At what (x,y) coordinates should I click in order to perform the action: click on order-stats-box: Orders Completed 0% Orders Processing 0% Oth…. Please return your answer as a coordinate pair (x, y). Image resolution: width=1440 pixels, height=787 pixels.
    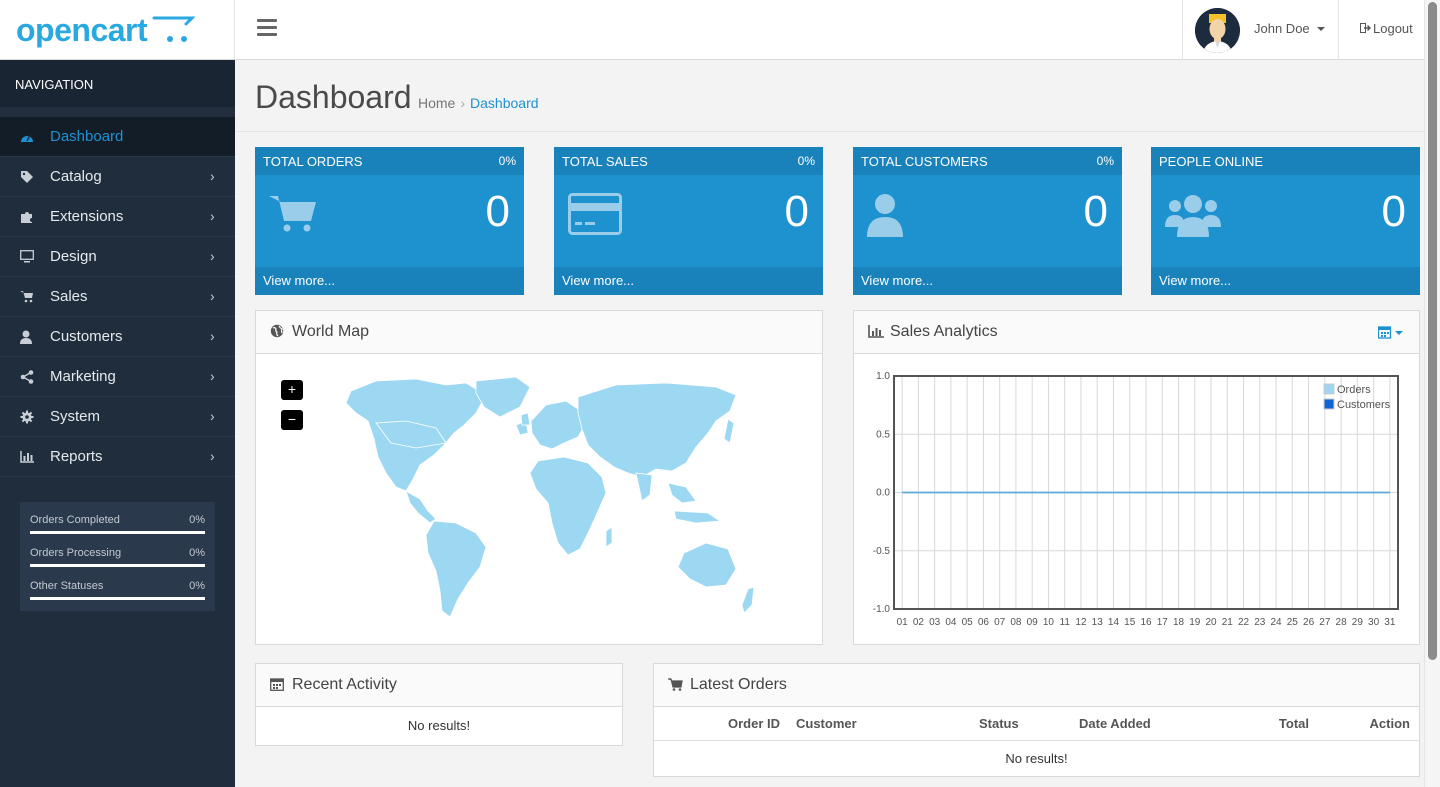
    Looking at the image, I should click on (117, 556).